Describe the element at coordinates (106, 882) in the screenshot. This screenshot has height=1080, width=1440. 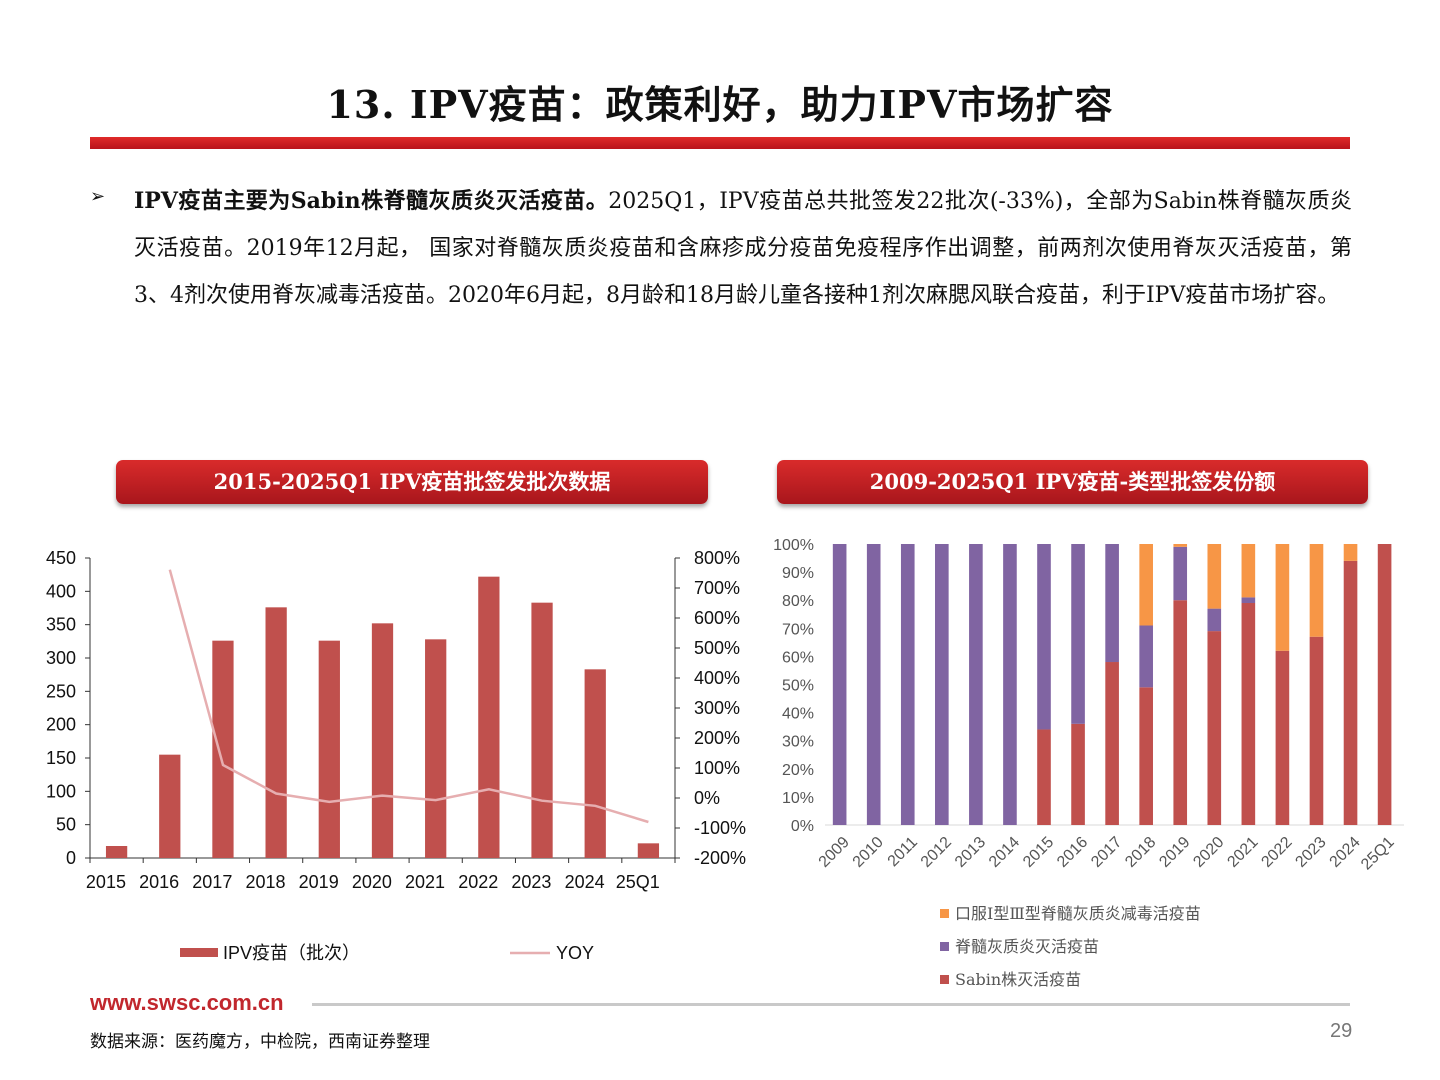
I see `x-tick-label: 2015` at that location.